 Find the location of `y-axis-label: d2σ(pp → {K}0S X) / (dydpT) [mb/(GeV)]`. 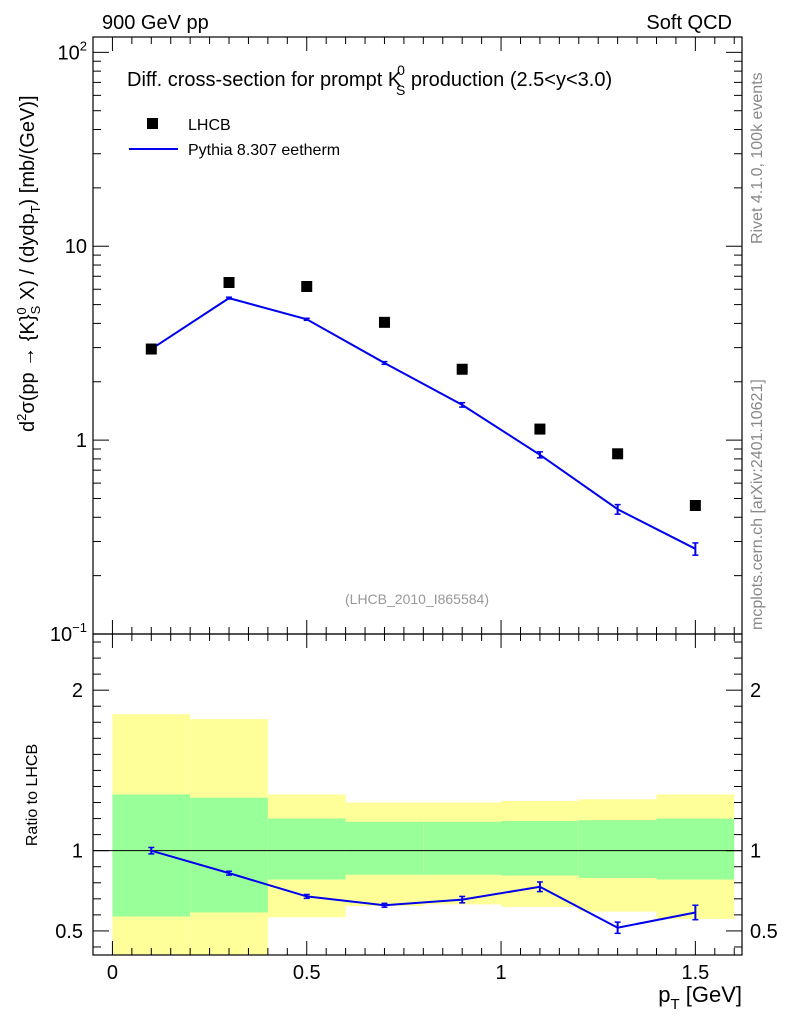

y-axis-label: d2σ(pp → {K}0S X) / (dydpT) [mb/(GeV)] is located at coordinates (28, 263).